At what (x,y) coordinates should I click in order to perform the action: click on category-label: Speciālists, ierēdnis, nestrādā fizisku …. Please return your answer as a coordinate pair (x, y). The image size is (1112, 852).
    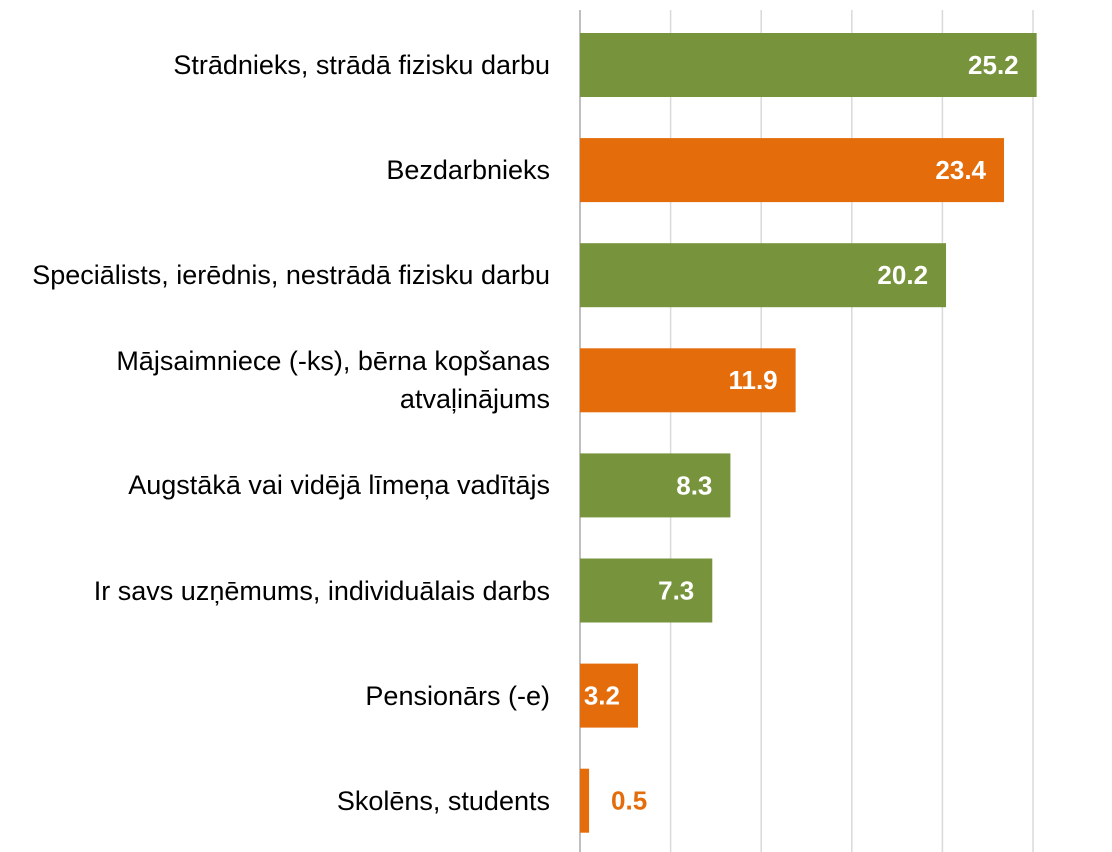
    Looking at the image, I should click on (291, 275).